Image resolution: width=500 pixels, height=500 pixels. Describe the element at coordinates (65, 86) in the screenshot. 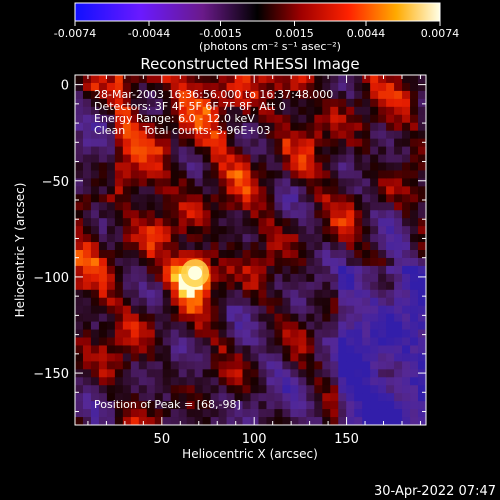

I see `y-tick-label: 0` at that location.